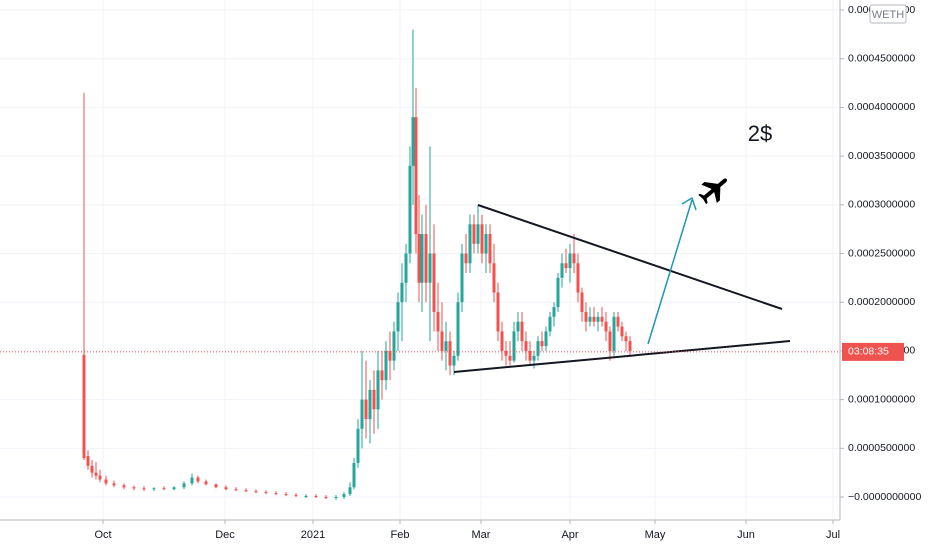 This screenshot has height=550, width=932. I want to click on x-tick-label: Apr, so click(569, 535).